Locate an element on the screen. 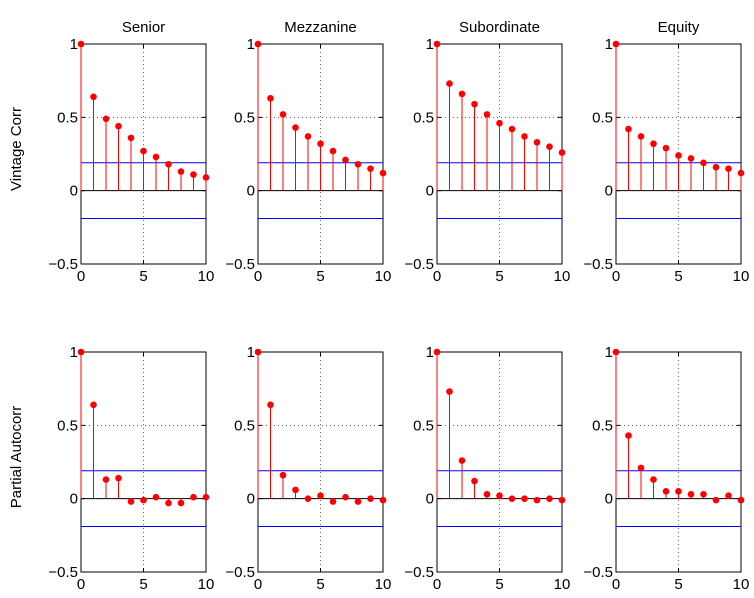 Image resolution: width=754 pixels, height=598 pixels. panel-title: Mezzanine is located at coordinates (320, 27).